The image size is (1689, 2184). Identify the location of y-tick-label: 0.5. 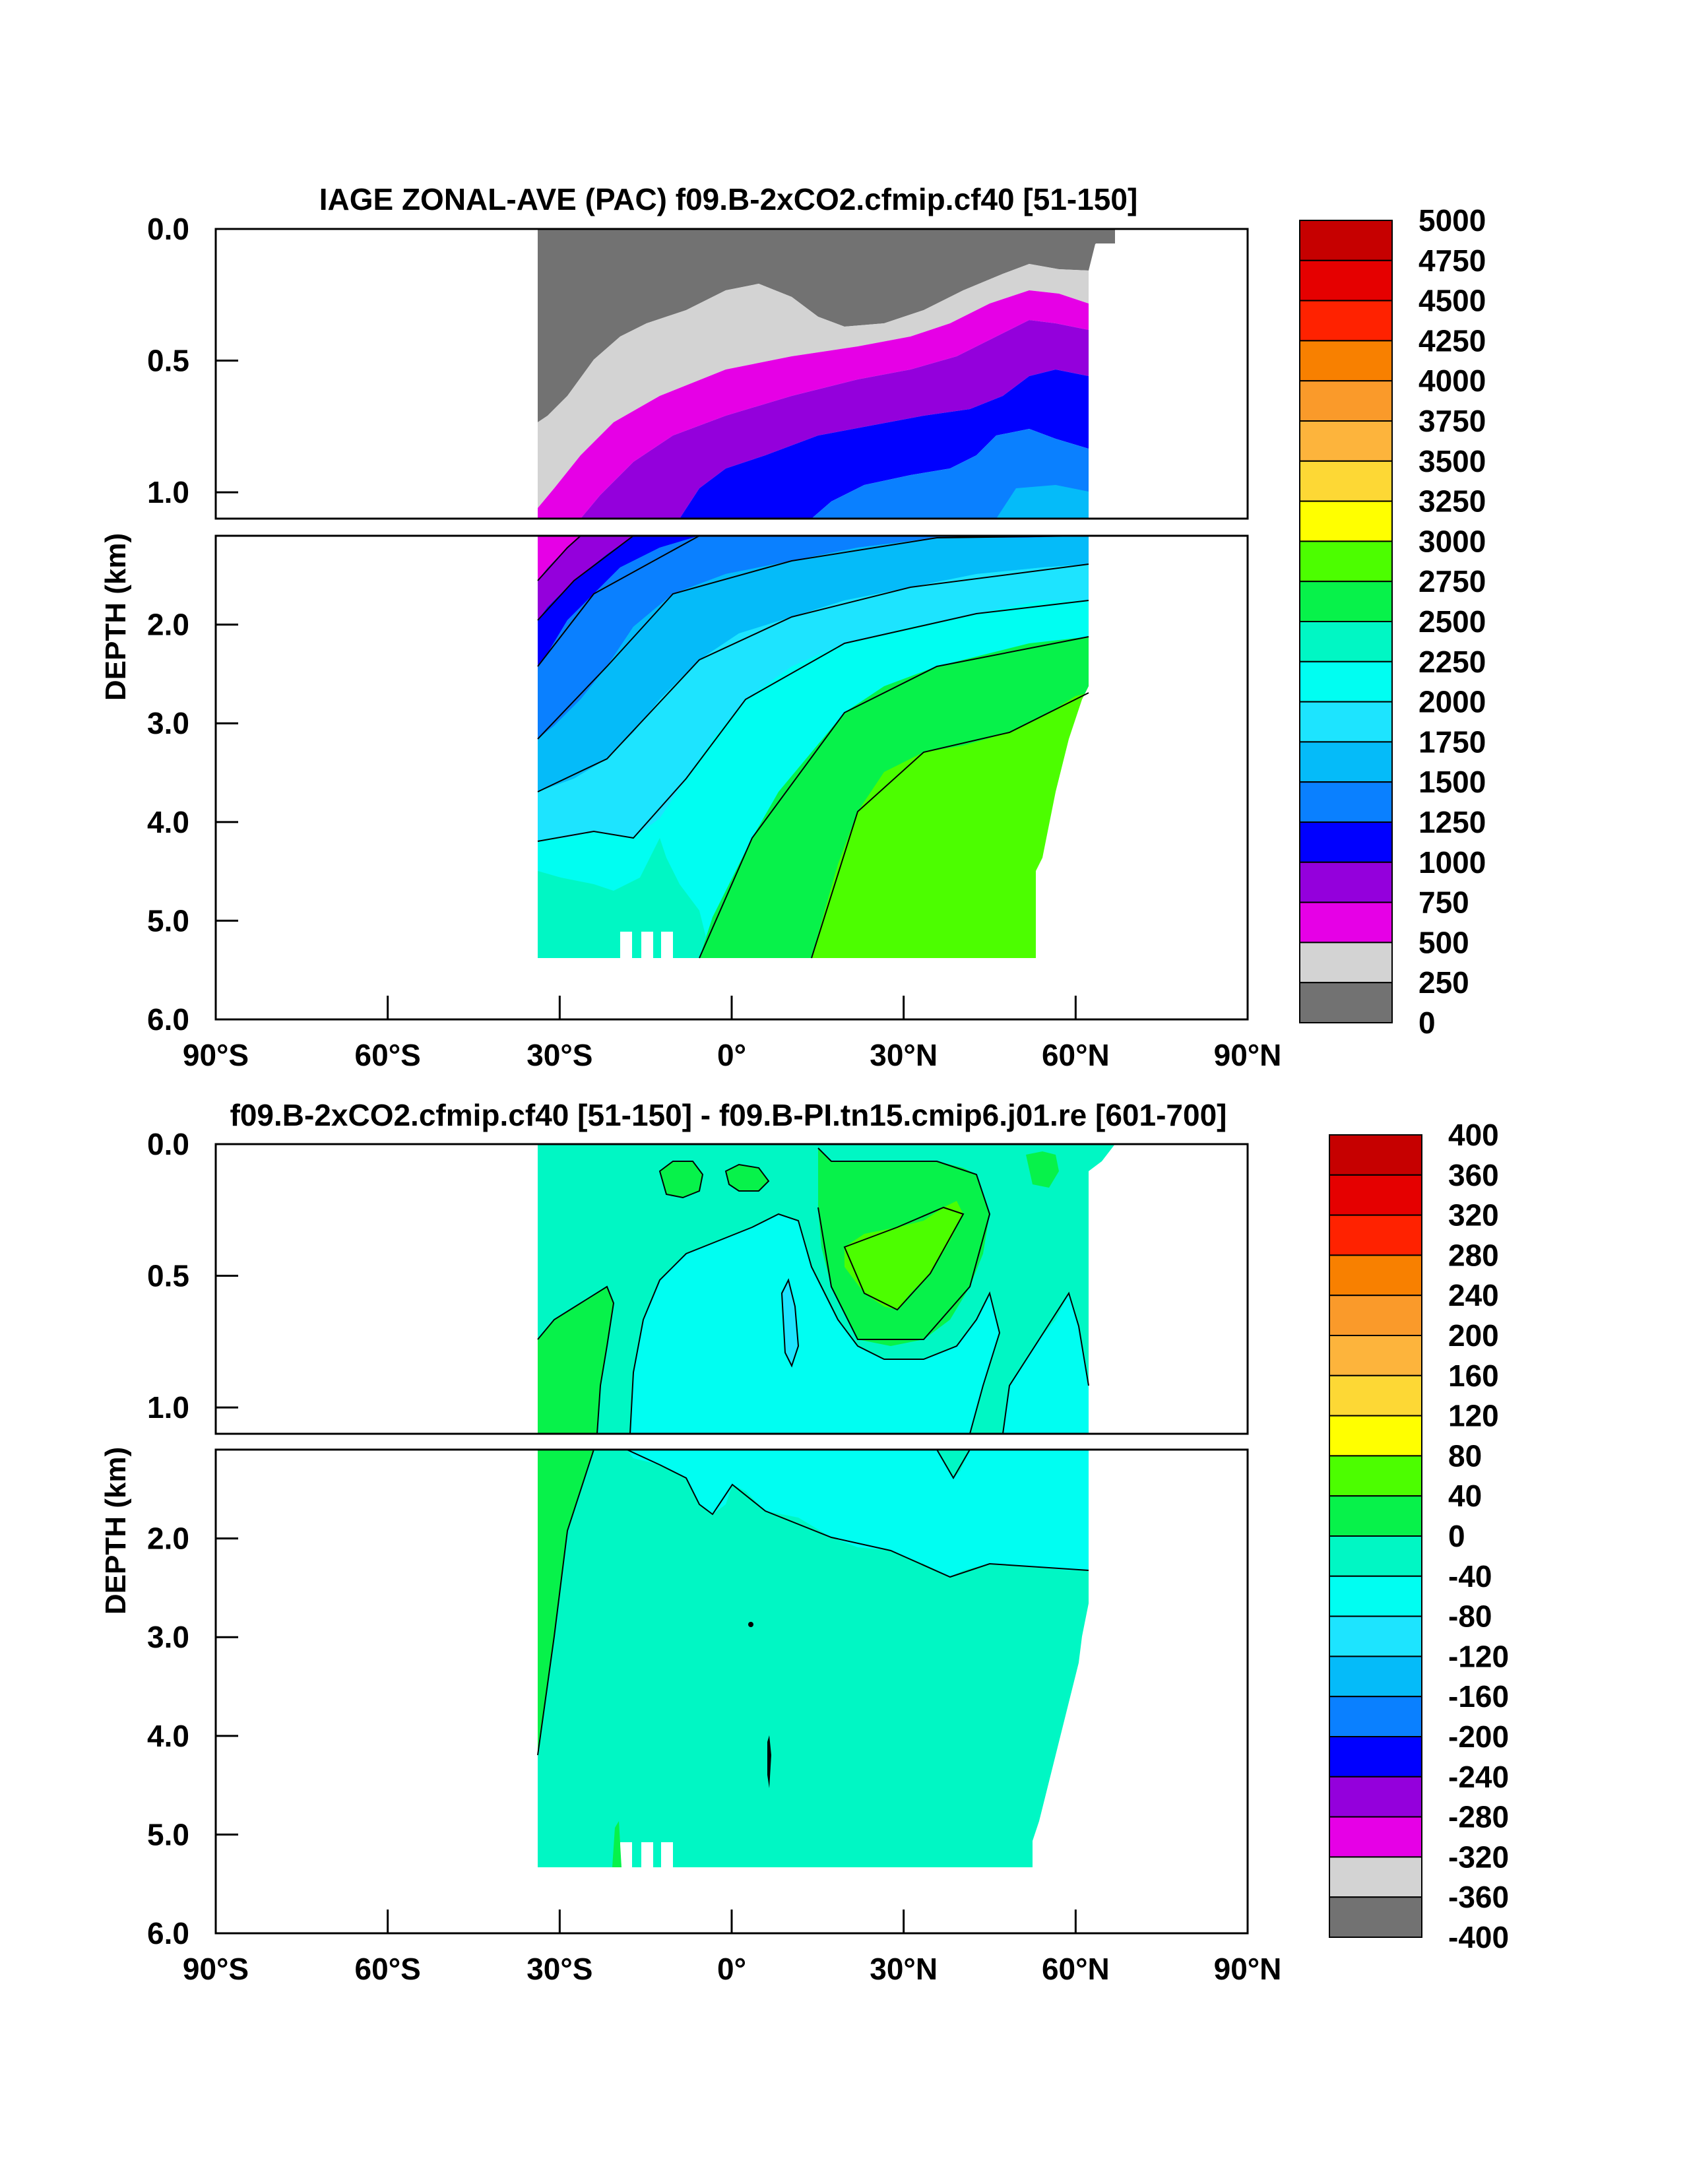
(168, 361).